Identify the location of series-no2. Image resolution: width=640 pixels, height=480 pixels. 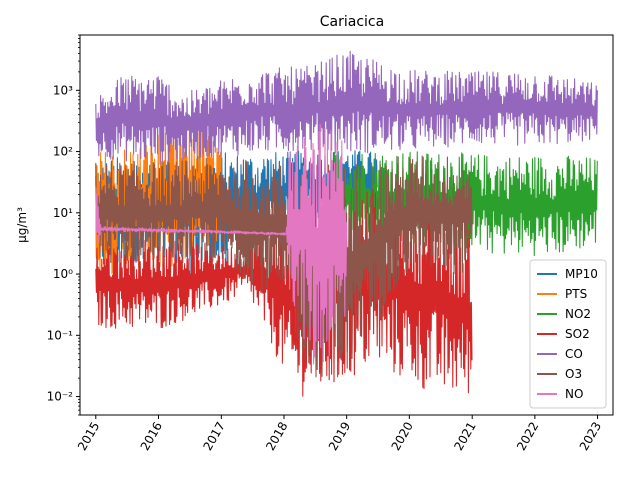
(464, 204).